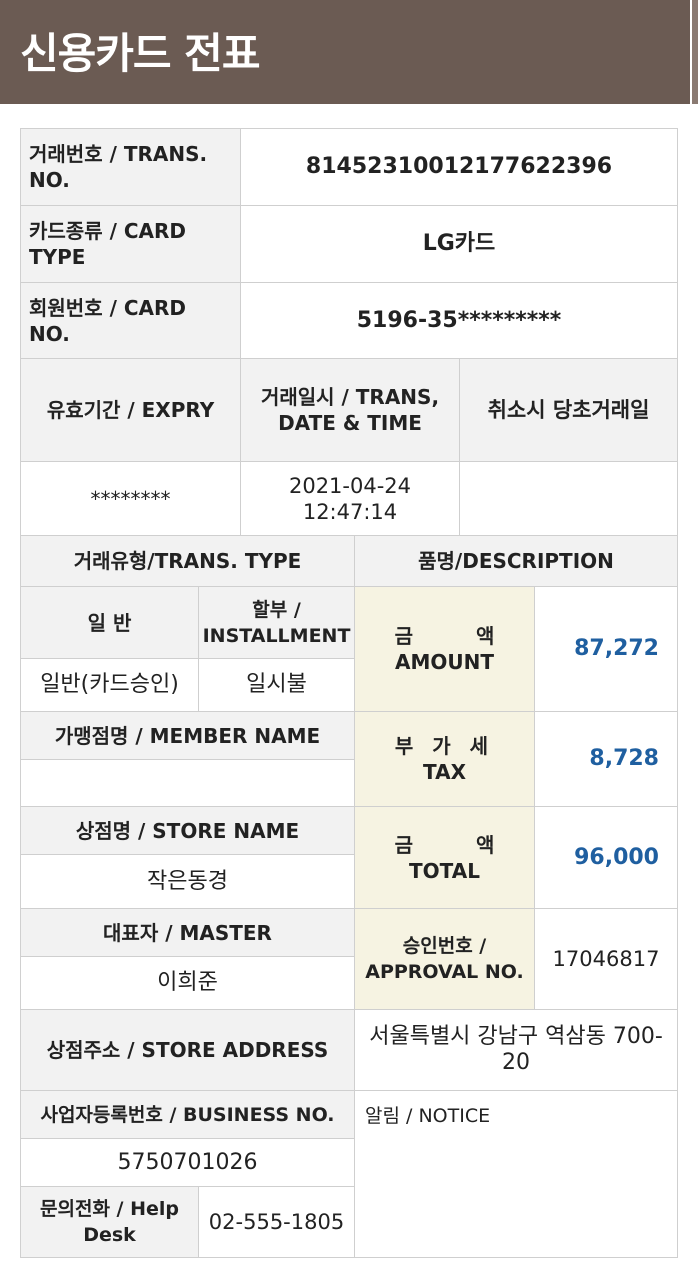 The width and height of the screenshot is (698, 1280). What do you see at coordinates (350, 410) in the screenshot?
I see `trans-date-label: 거래일시 / TRANS, DATE & TIME` at bounding box center [350, 410].